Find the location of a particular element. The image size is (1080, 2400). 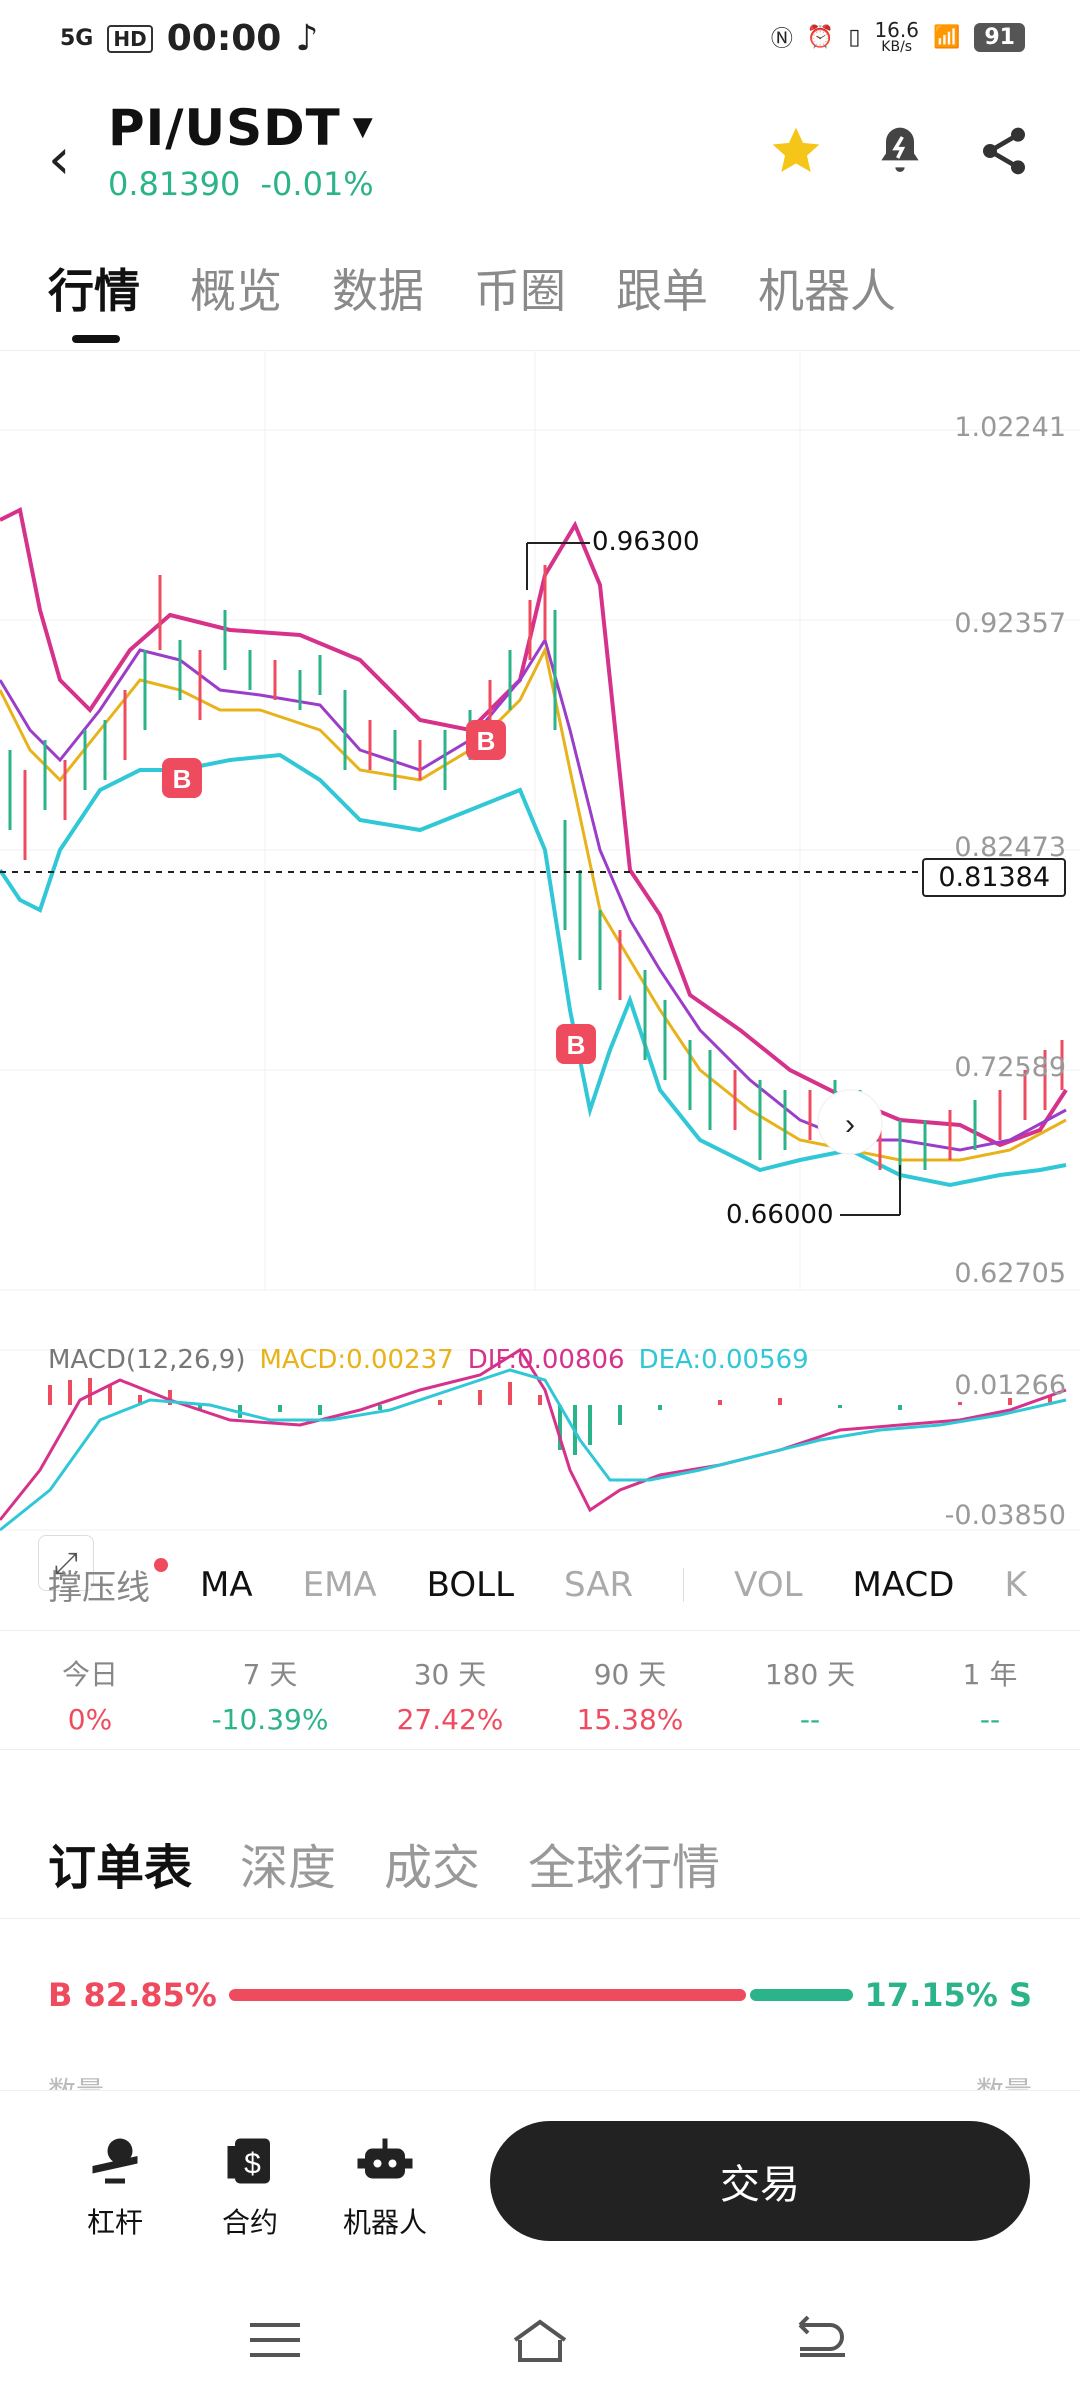

main-tabs: 行情 概览 数据 币圈 跟单 机器人 is located at coordinates (472, 299).